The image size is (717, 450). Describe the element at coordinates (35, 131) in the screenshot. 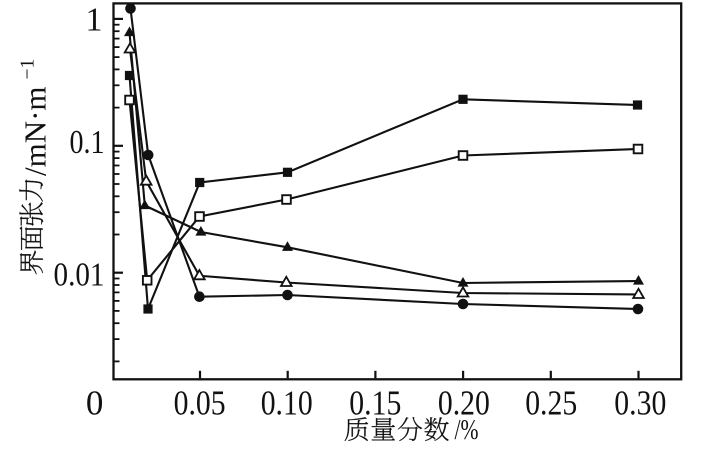

I see `svg-text: /mN·m` at that location.